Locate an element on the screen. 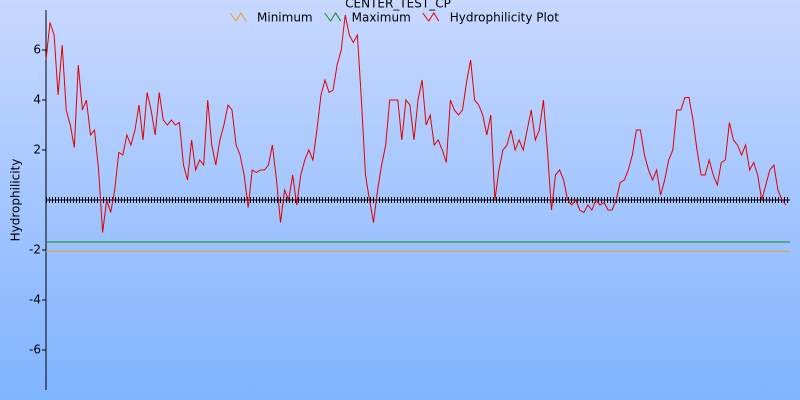 This screenshot has height=400, width=800. y-tick-label: -6 is located at coordinates (35, 350).